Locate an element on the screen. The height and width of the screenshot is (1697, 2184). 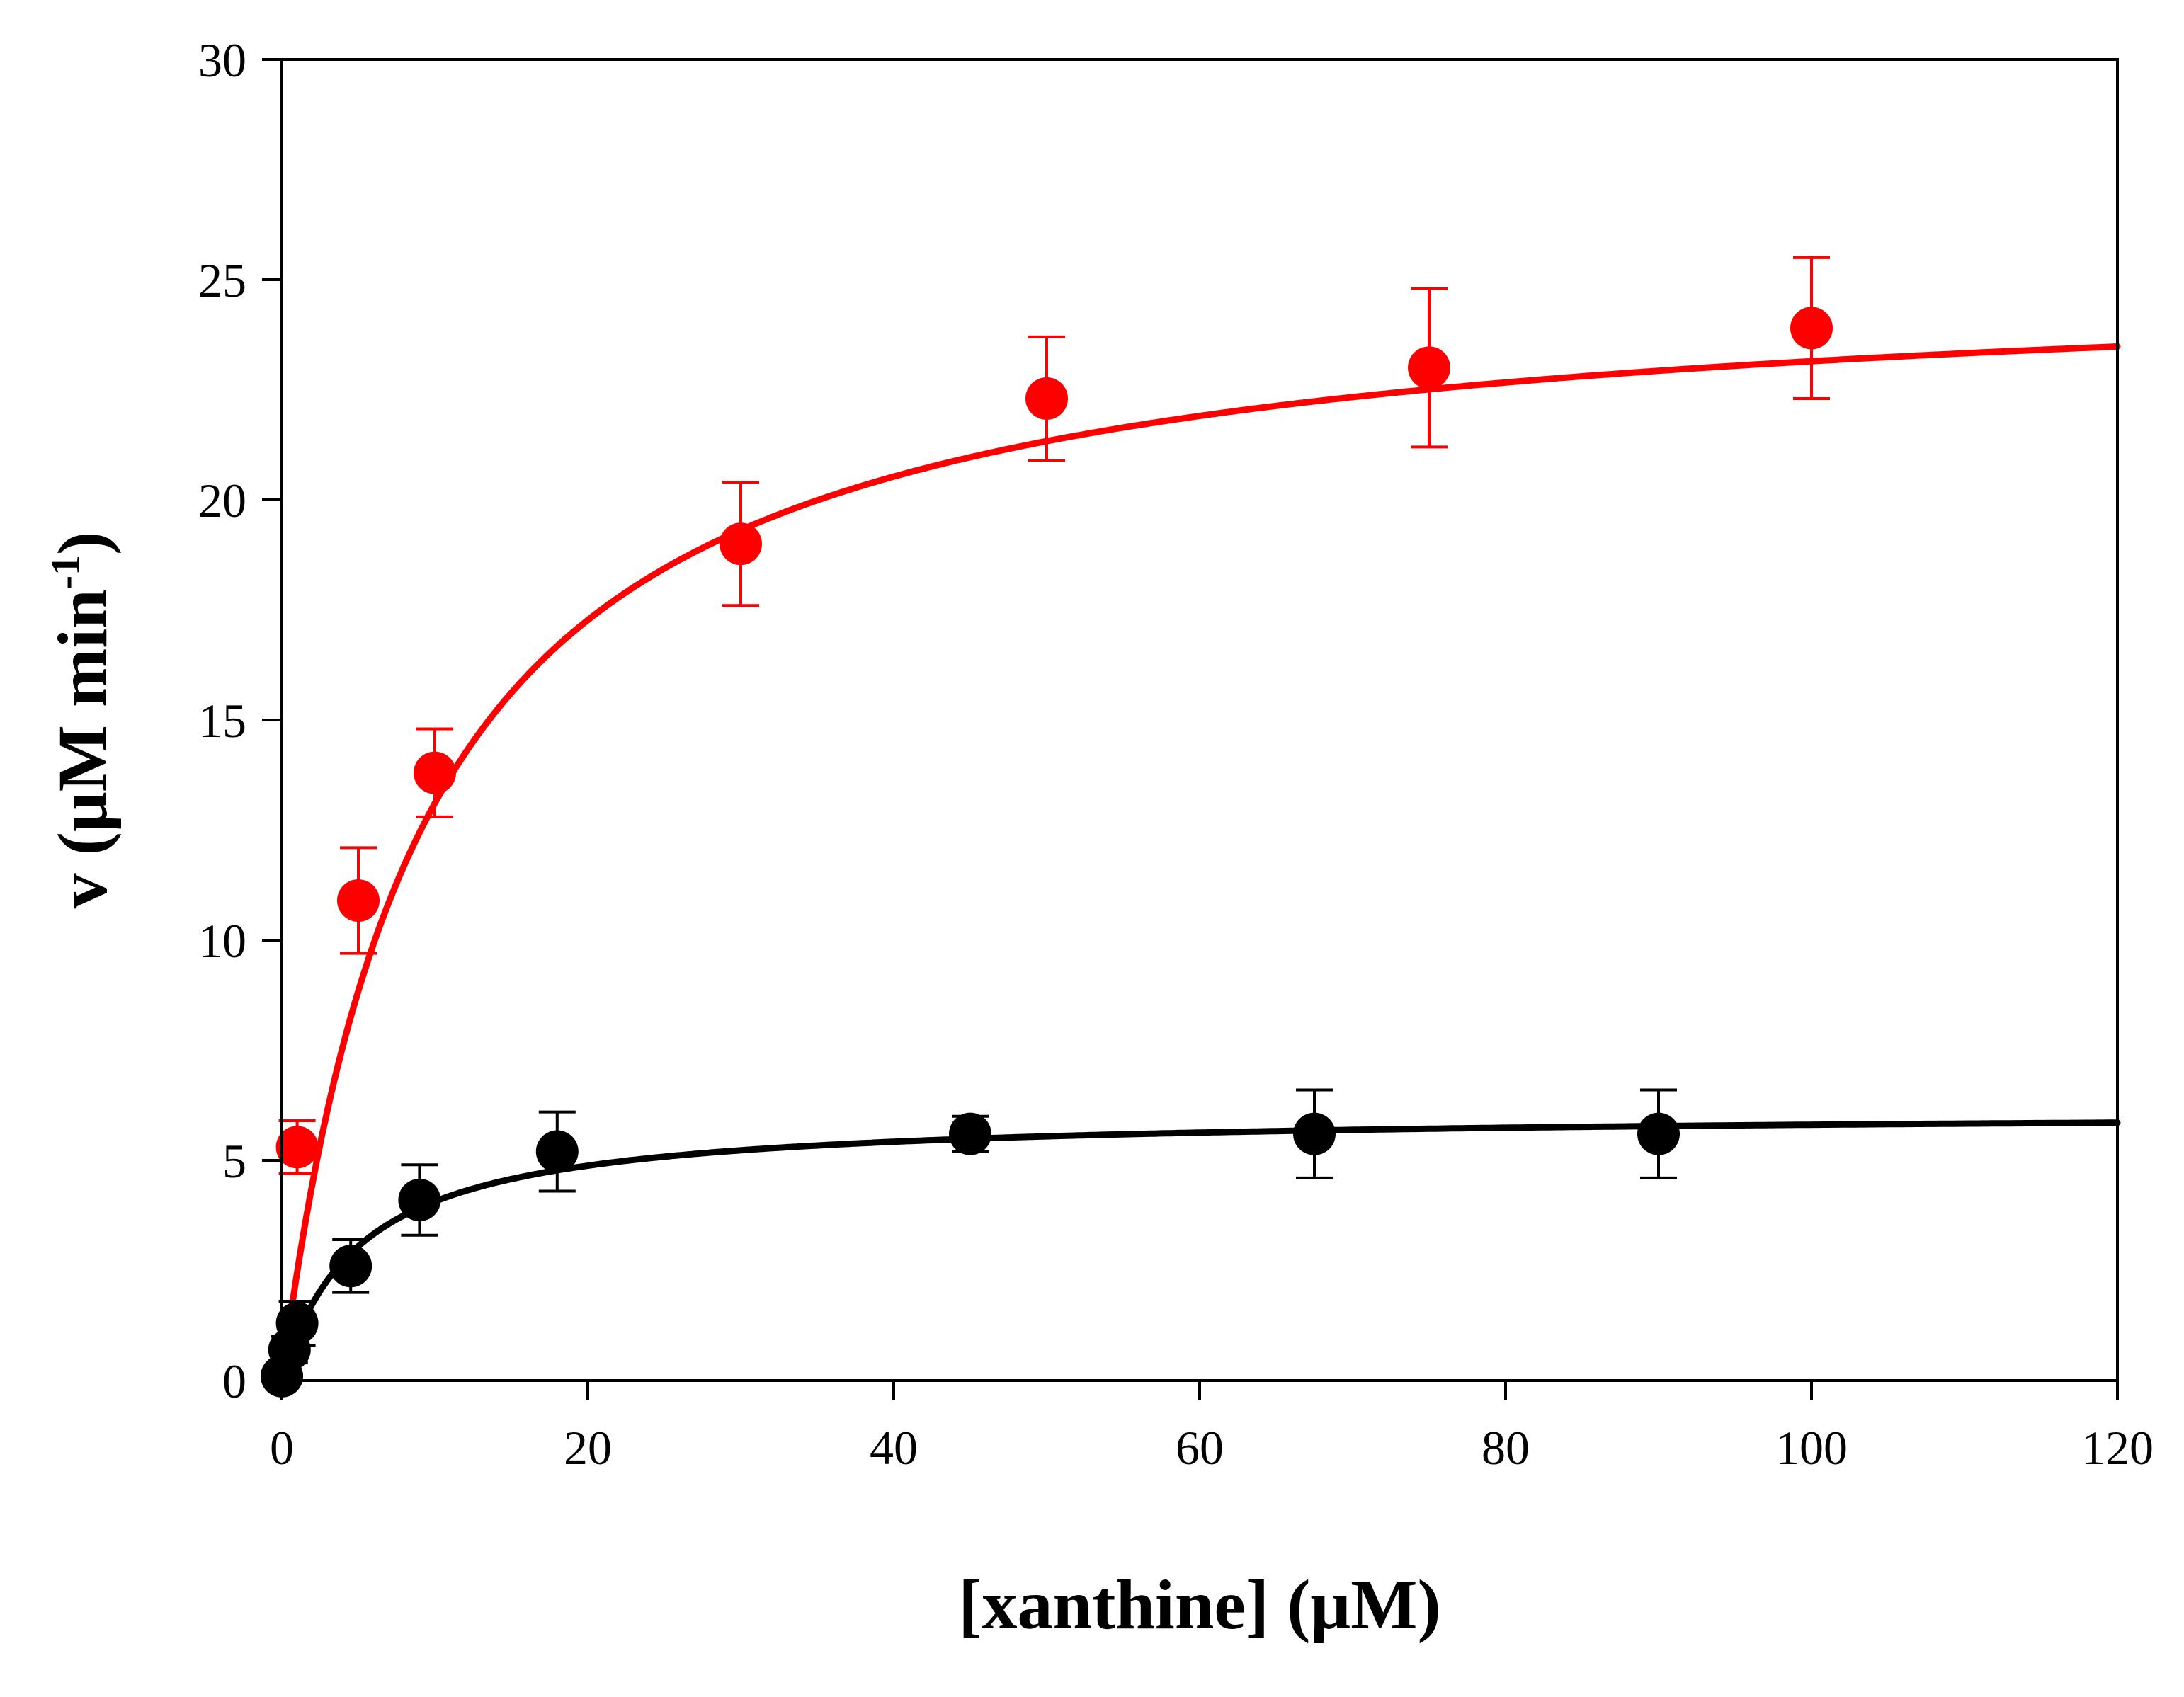
y-tick-label: 25 is located at coordinates (222, 280).